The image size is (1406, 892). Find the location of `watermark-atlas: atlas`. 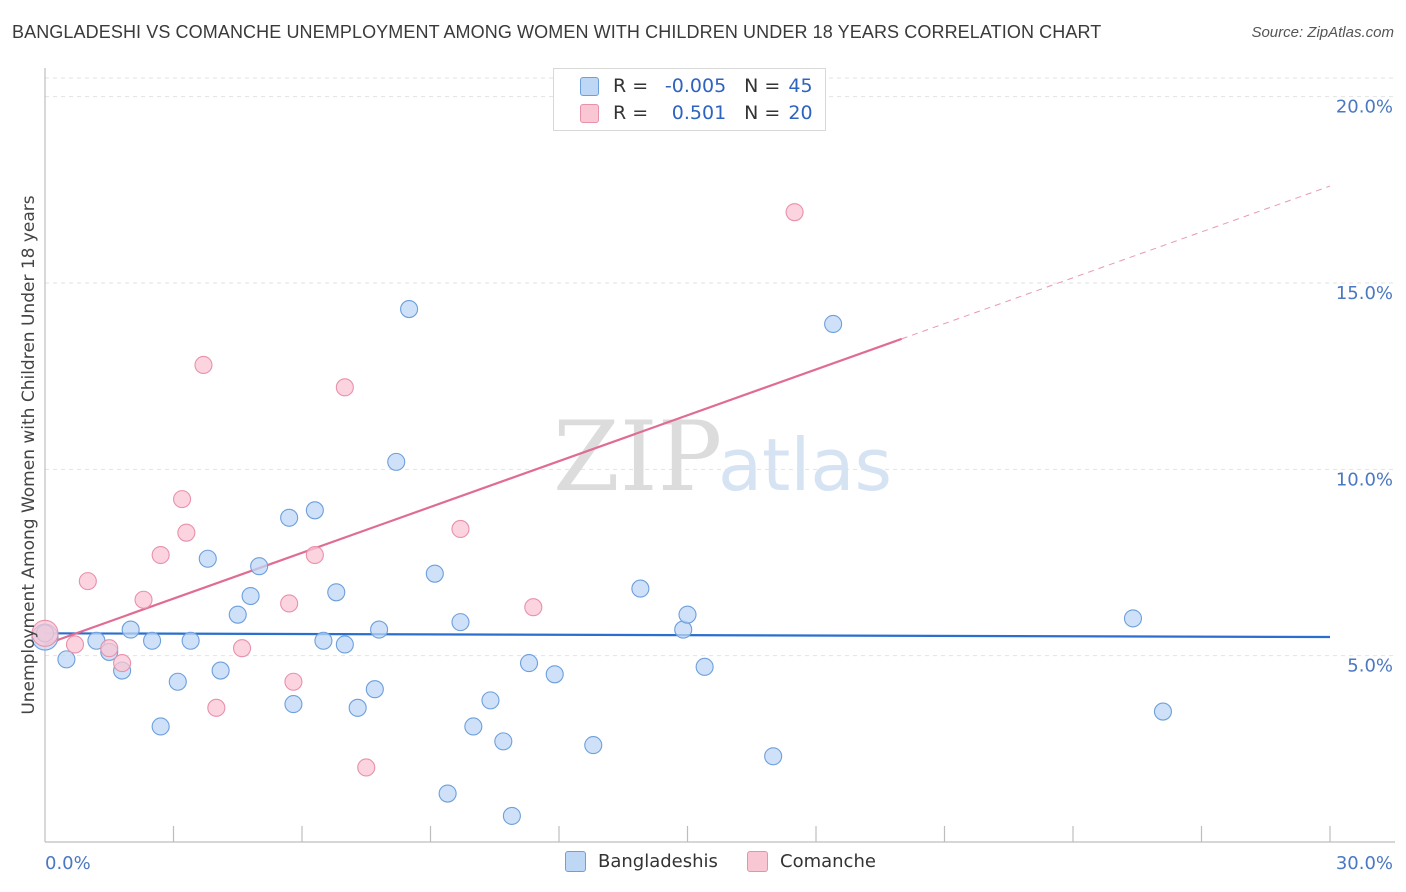

watermark-atlas: atlas is located at coordinates (805, 465).